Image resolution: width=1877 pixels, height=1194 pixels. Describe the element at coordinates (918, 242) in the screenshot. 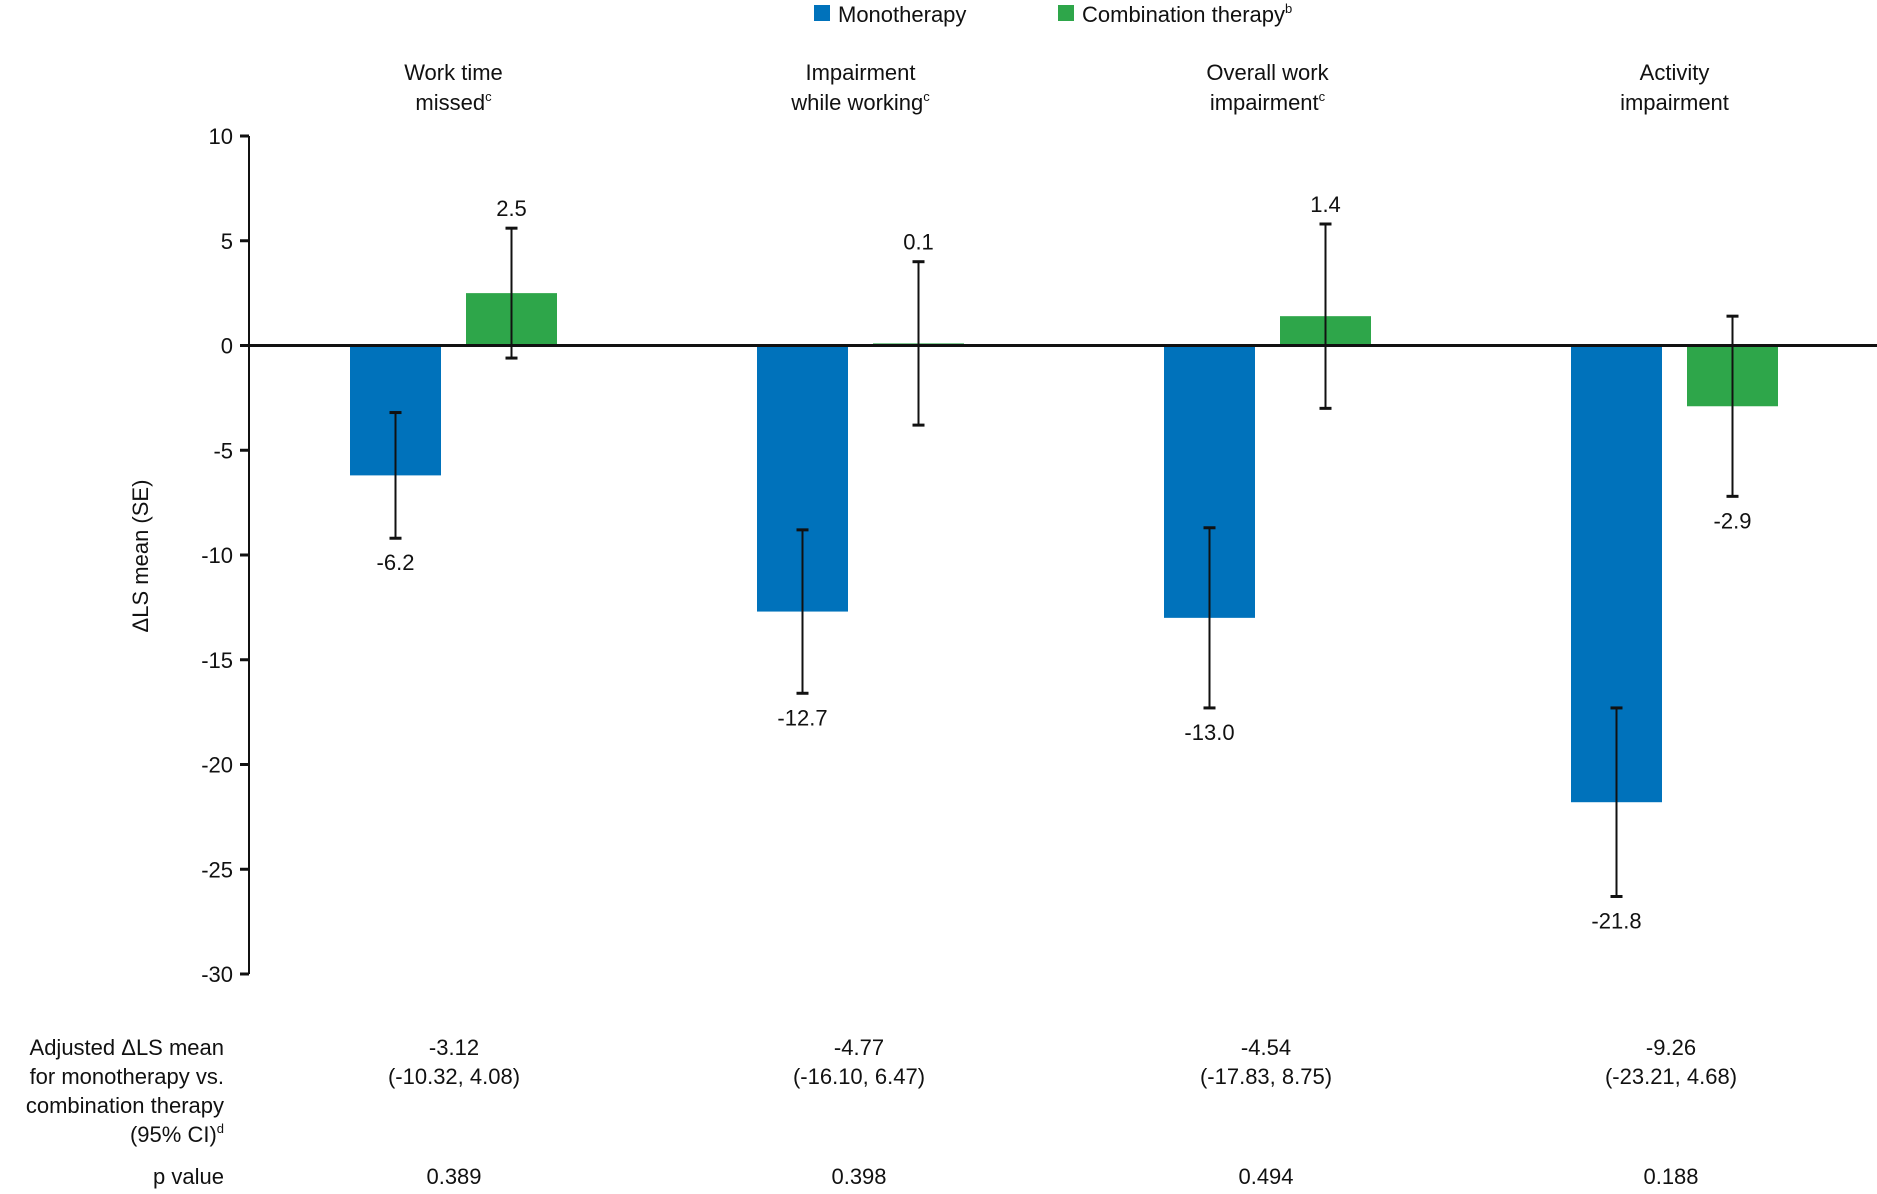

I see `data-label: 0.1` at that location.